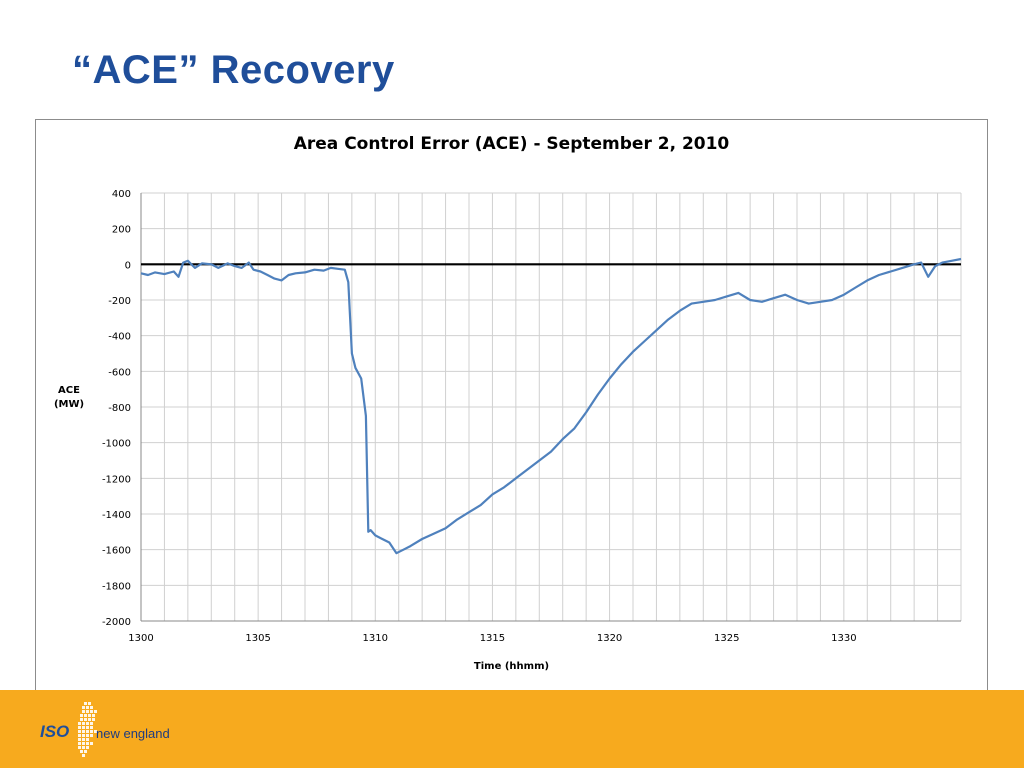 The width and height of the screenshot is (1024, 768). What do you see at coordinates (119, 337) in the screenshot?
I see `y-tick-label: -400` at bounding box center [119, 337].